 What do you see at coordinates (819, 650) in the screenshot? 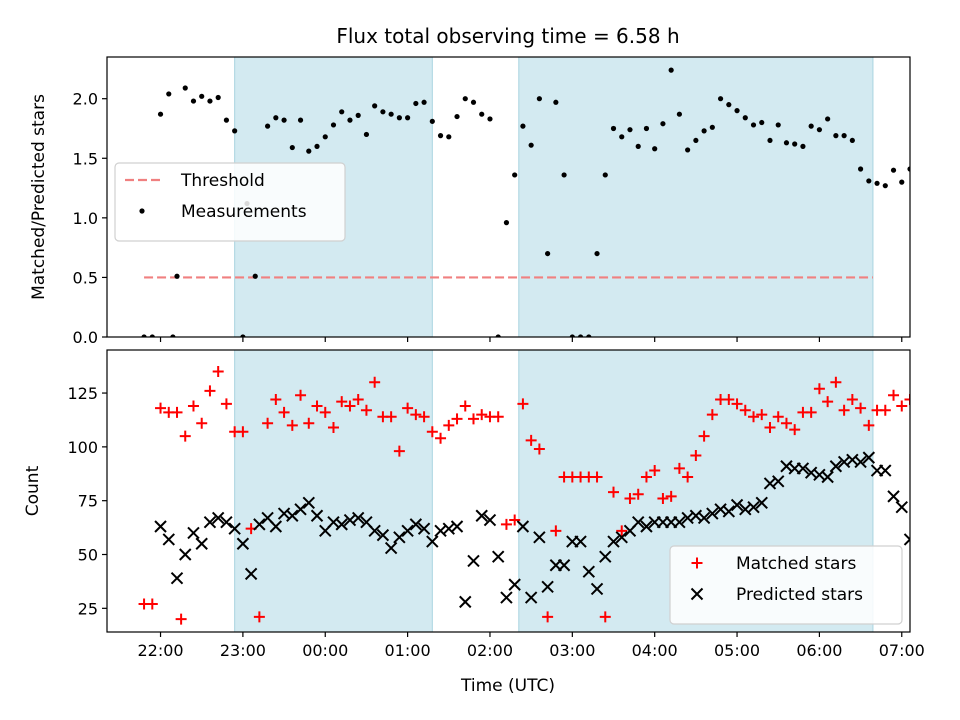
I see `x-tick-label: 06:00` at bounding box center [819, 650].